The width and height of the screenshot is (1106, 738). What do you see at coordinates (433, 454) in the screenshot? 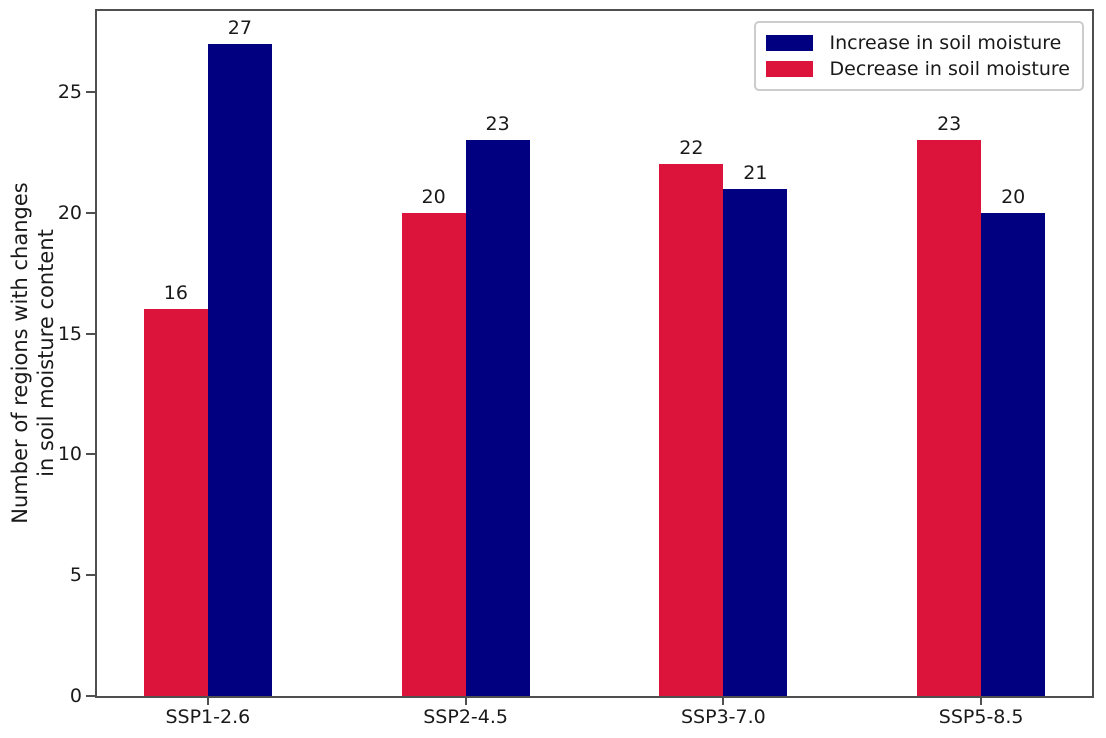
I see `bar-decrease-ssp2-4.5` at bounding box center [433, 454].